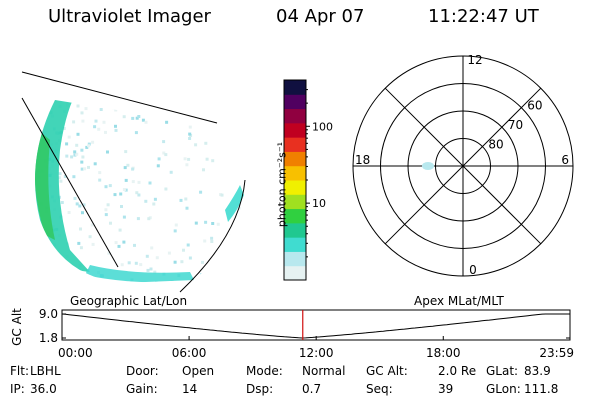 The height and width of the screenshot is (400, 600). I want to click on orbit-ytick-label: 9.0, so click(48, 314).